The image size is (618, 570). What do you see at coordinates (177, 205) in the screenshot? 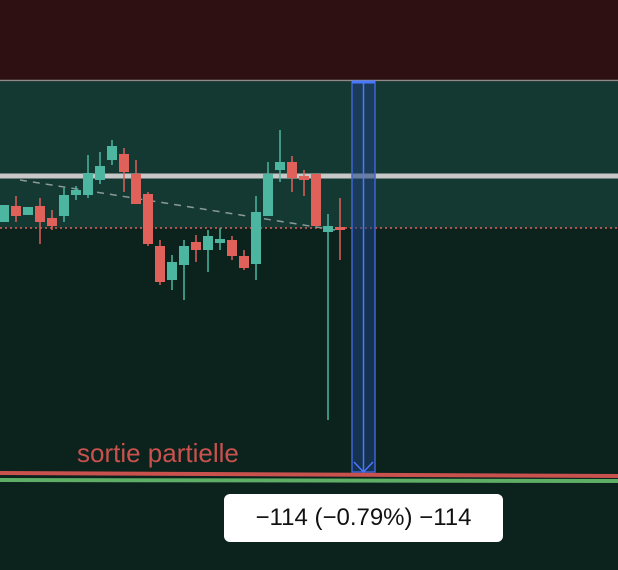
I see `trend-line` at bounding box center [177, 205].